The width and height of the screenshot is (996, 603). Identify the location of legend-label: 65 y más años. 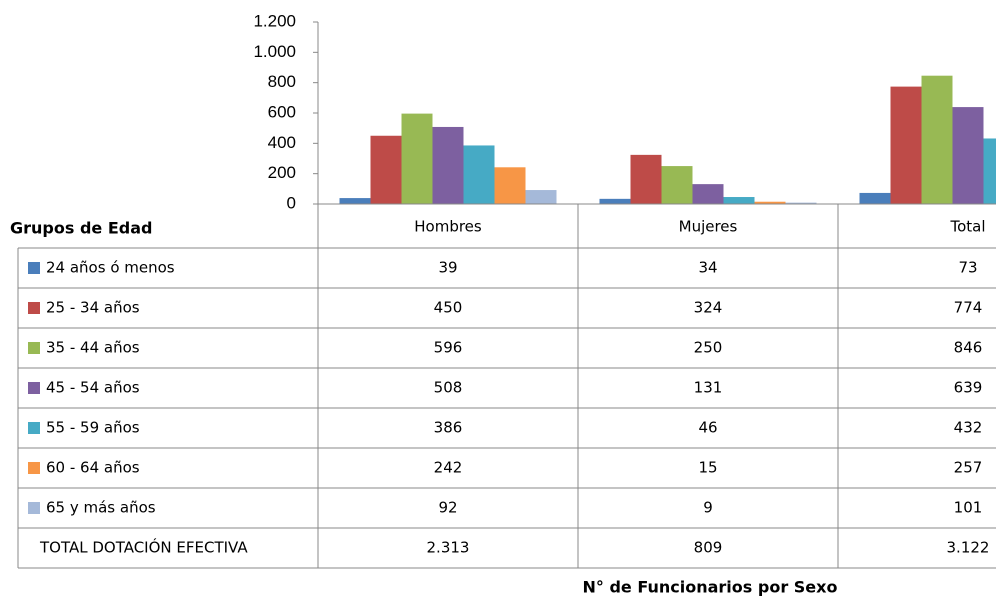
(101, 508).